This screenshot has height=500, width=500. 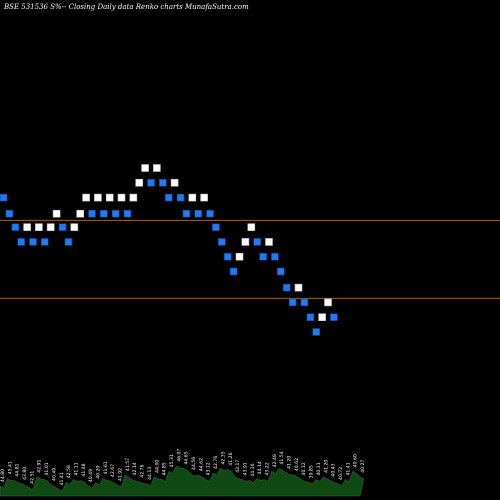 I want to click on volume-label: 42.17, so click(x=238, y=466).